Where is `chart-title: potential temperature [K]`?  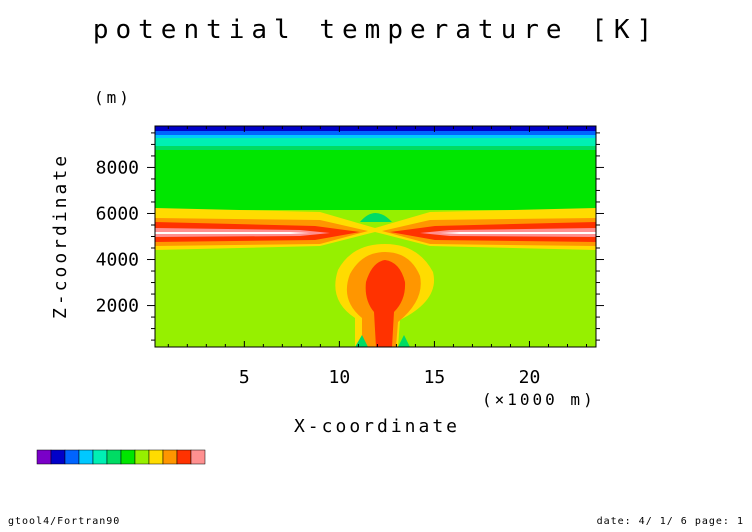
chart-title: potential temperature [K] is located at coordinates (376, 30).